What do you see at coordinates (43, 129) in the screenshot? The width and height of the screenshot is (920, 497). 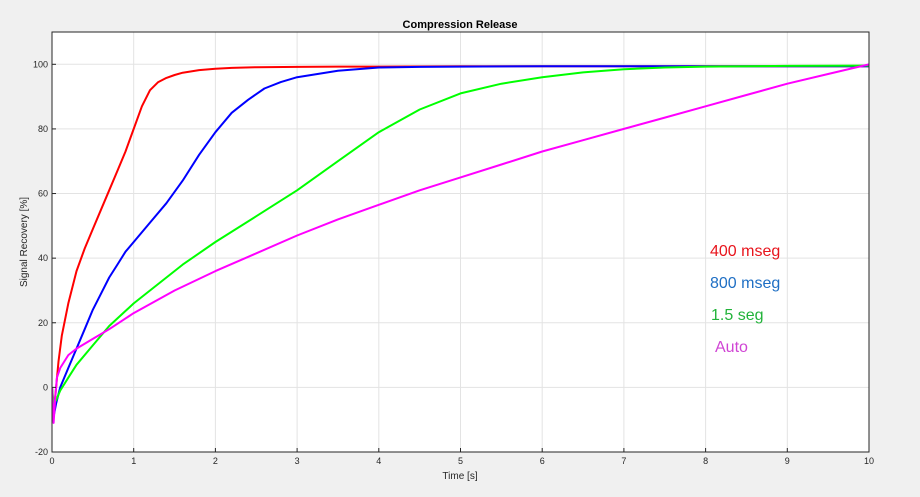 I see `y-tick-label: 80` at bounding box center [43, 129].